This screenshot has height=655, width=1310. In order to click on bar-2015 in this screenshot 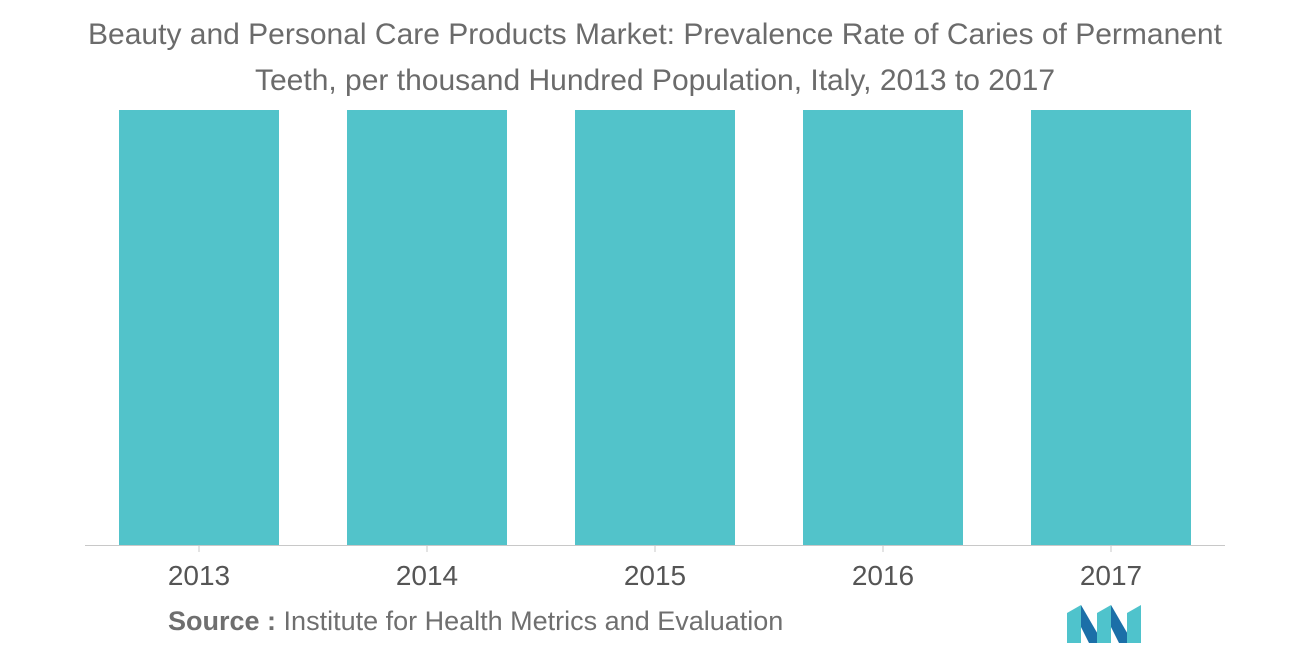, I will do `click(655, 327)`.